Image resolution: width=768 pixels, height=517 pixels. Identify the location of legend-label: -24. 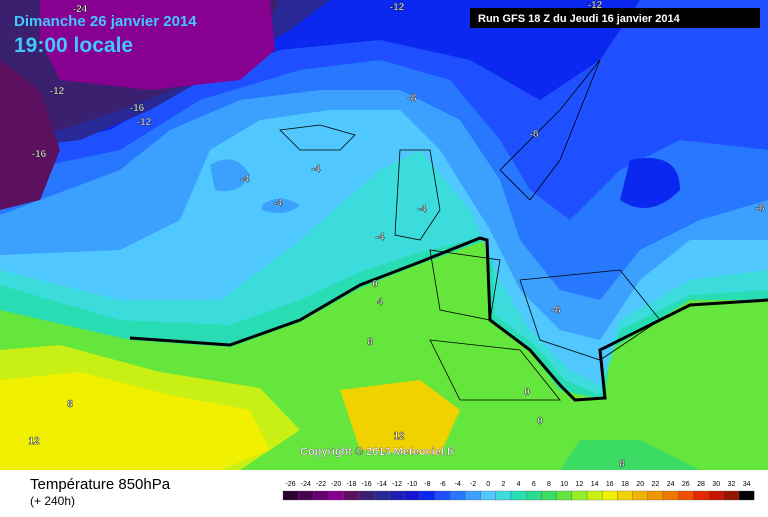
(306, 484).